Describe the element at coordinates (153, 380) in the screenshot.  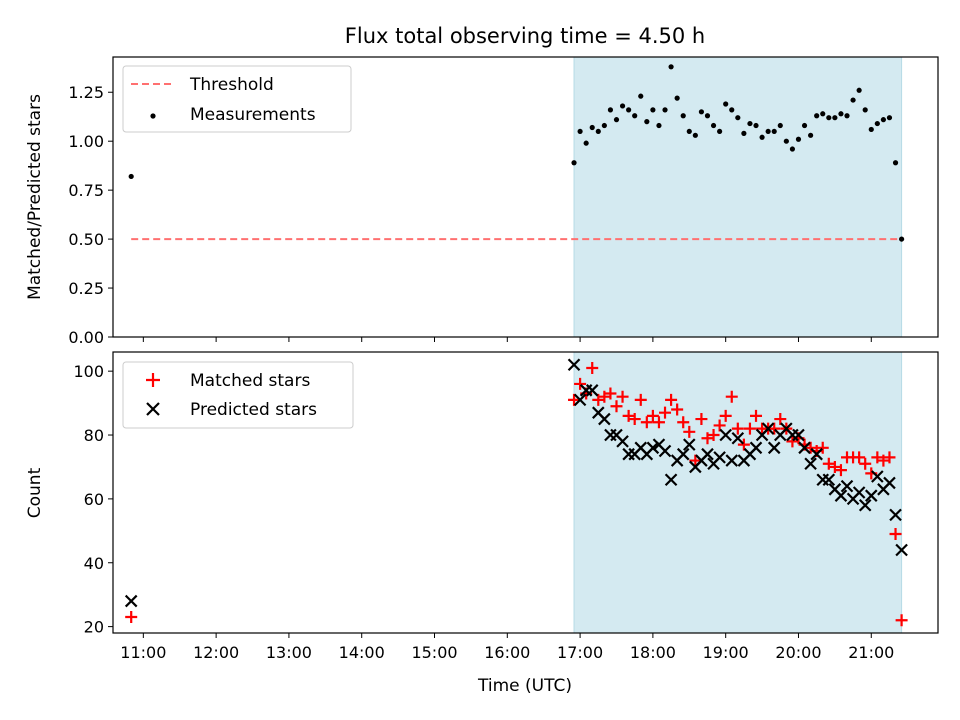
I see `legend-matched-swatch` at that location.